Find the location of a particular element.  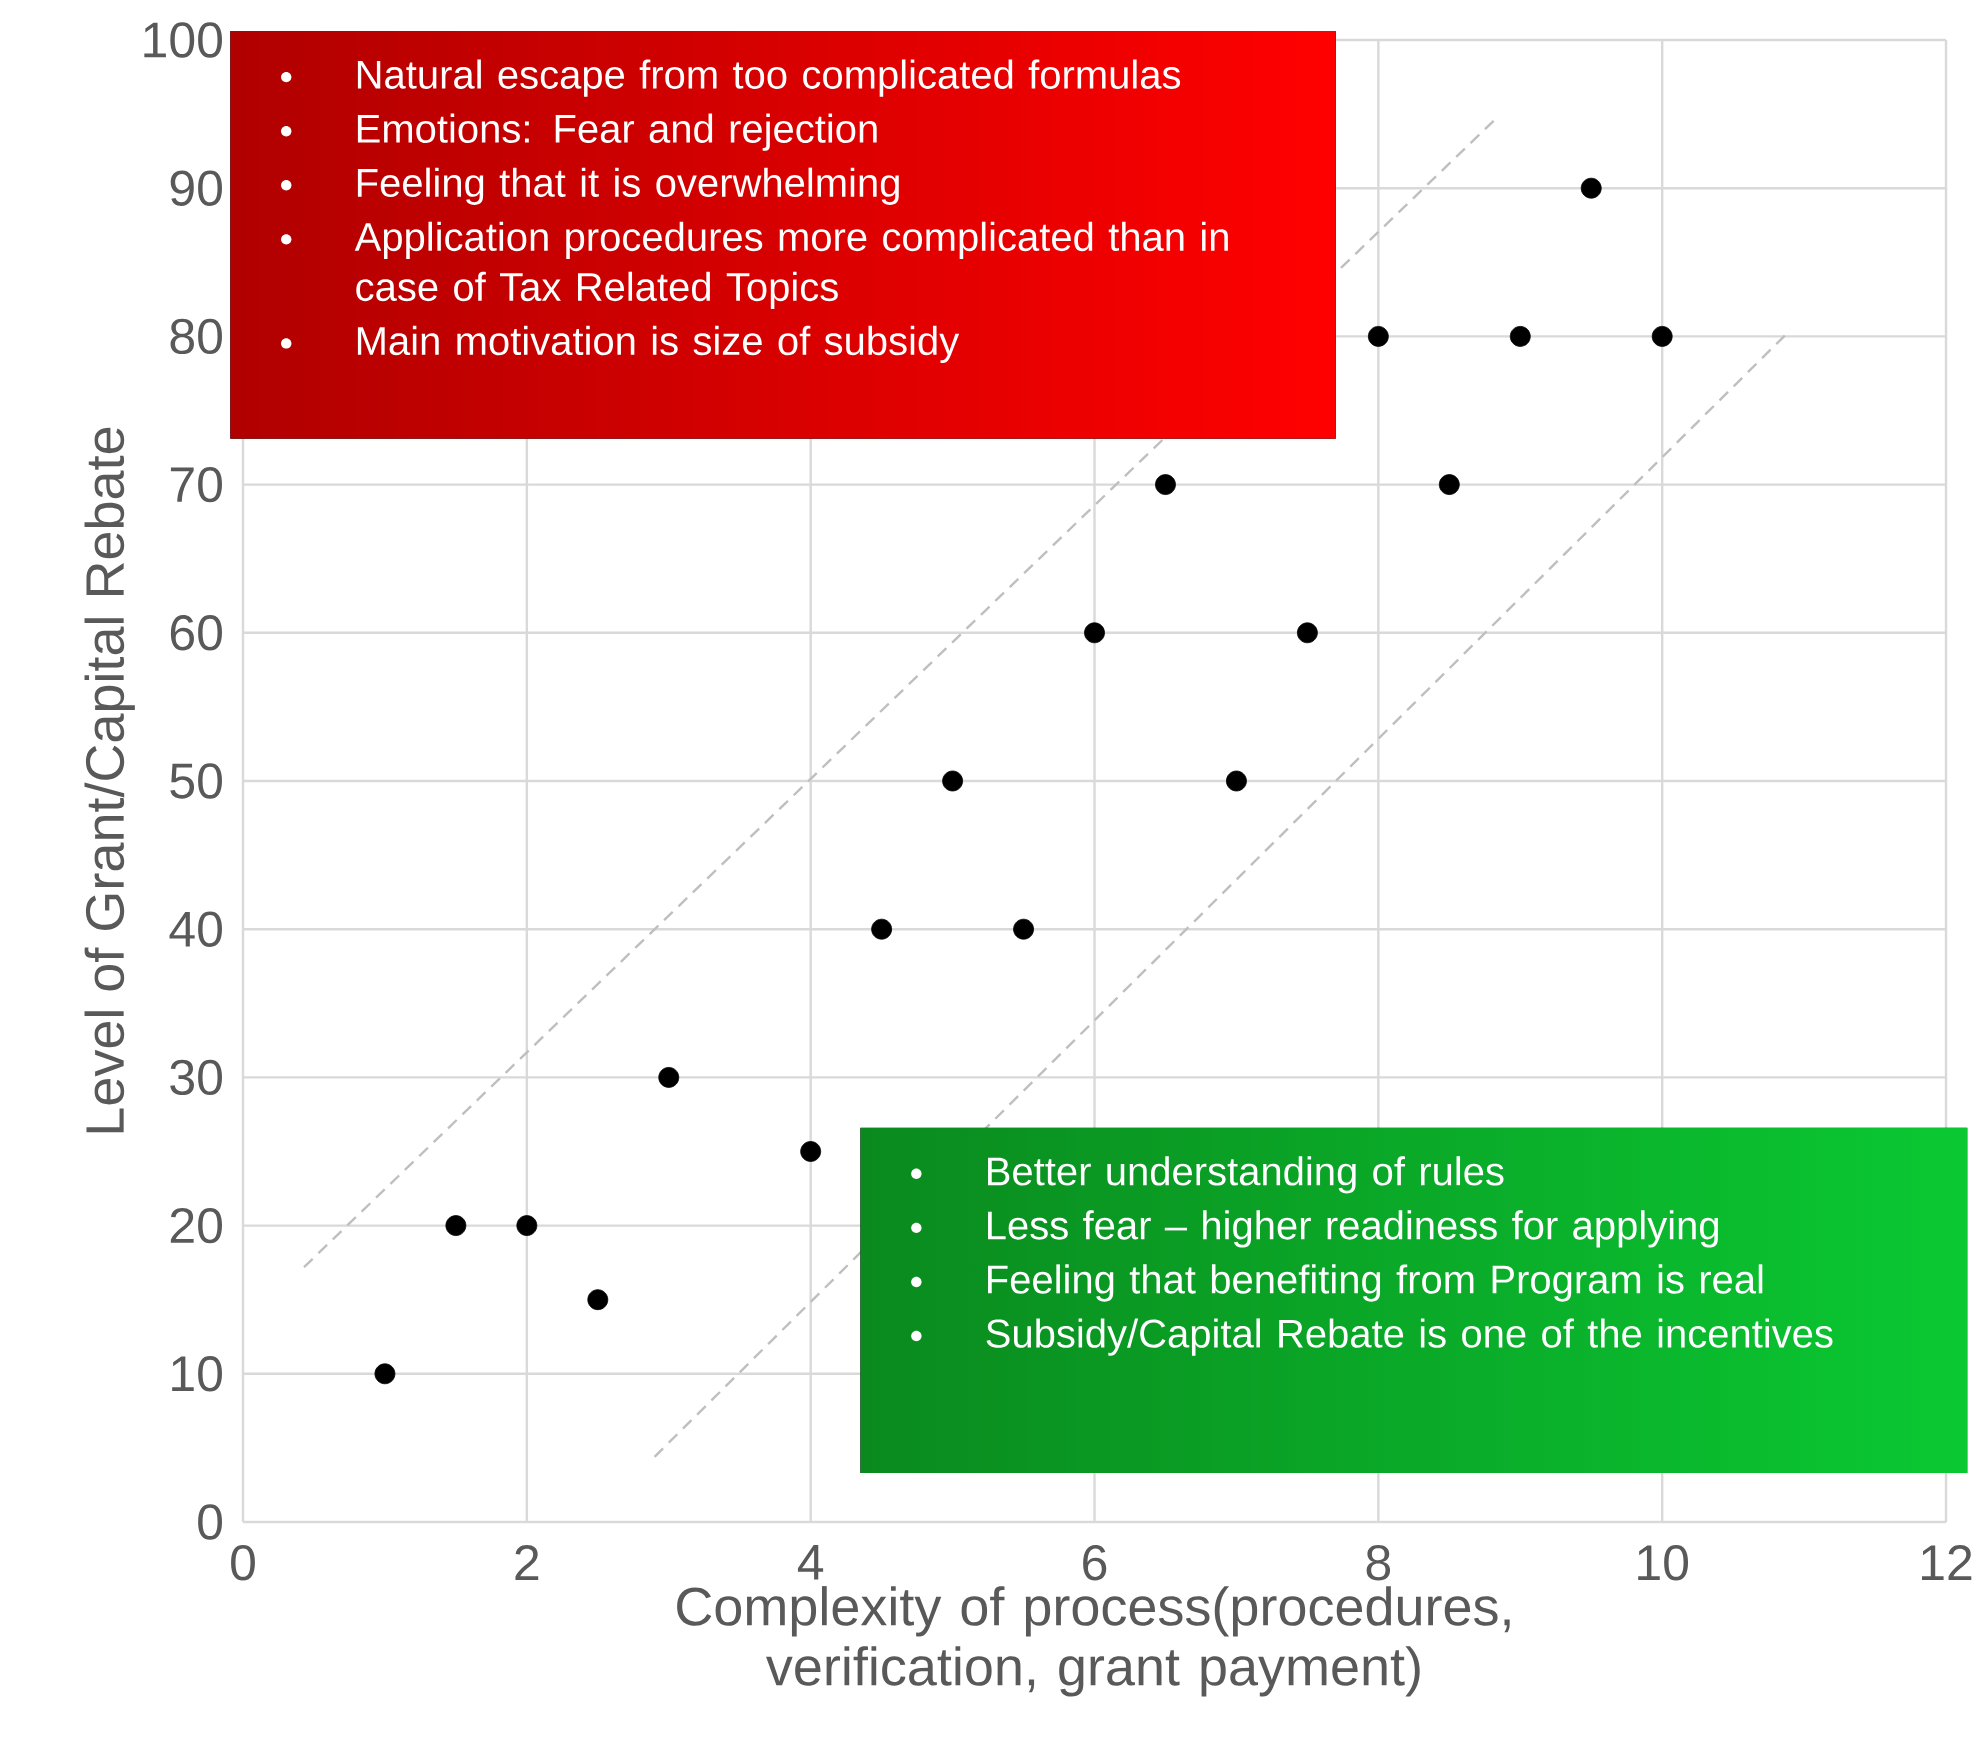

x-tick-label: 6 is located at coordinates (1095, 1563).